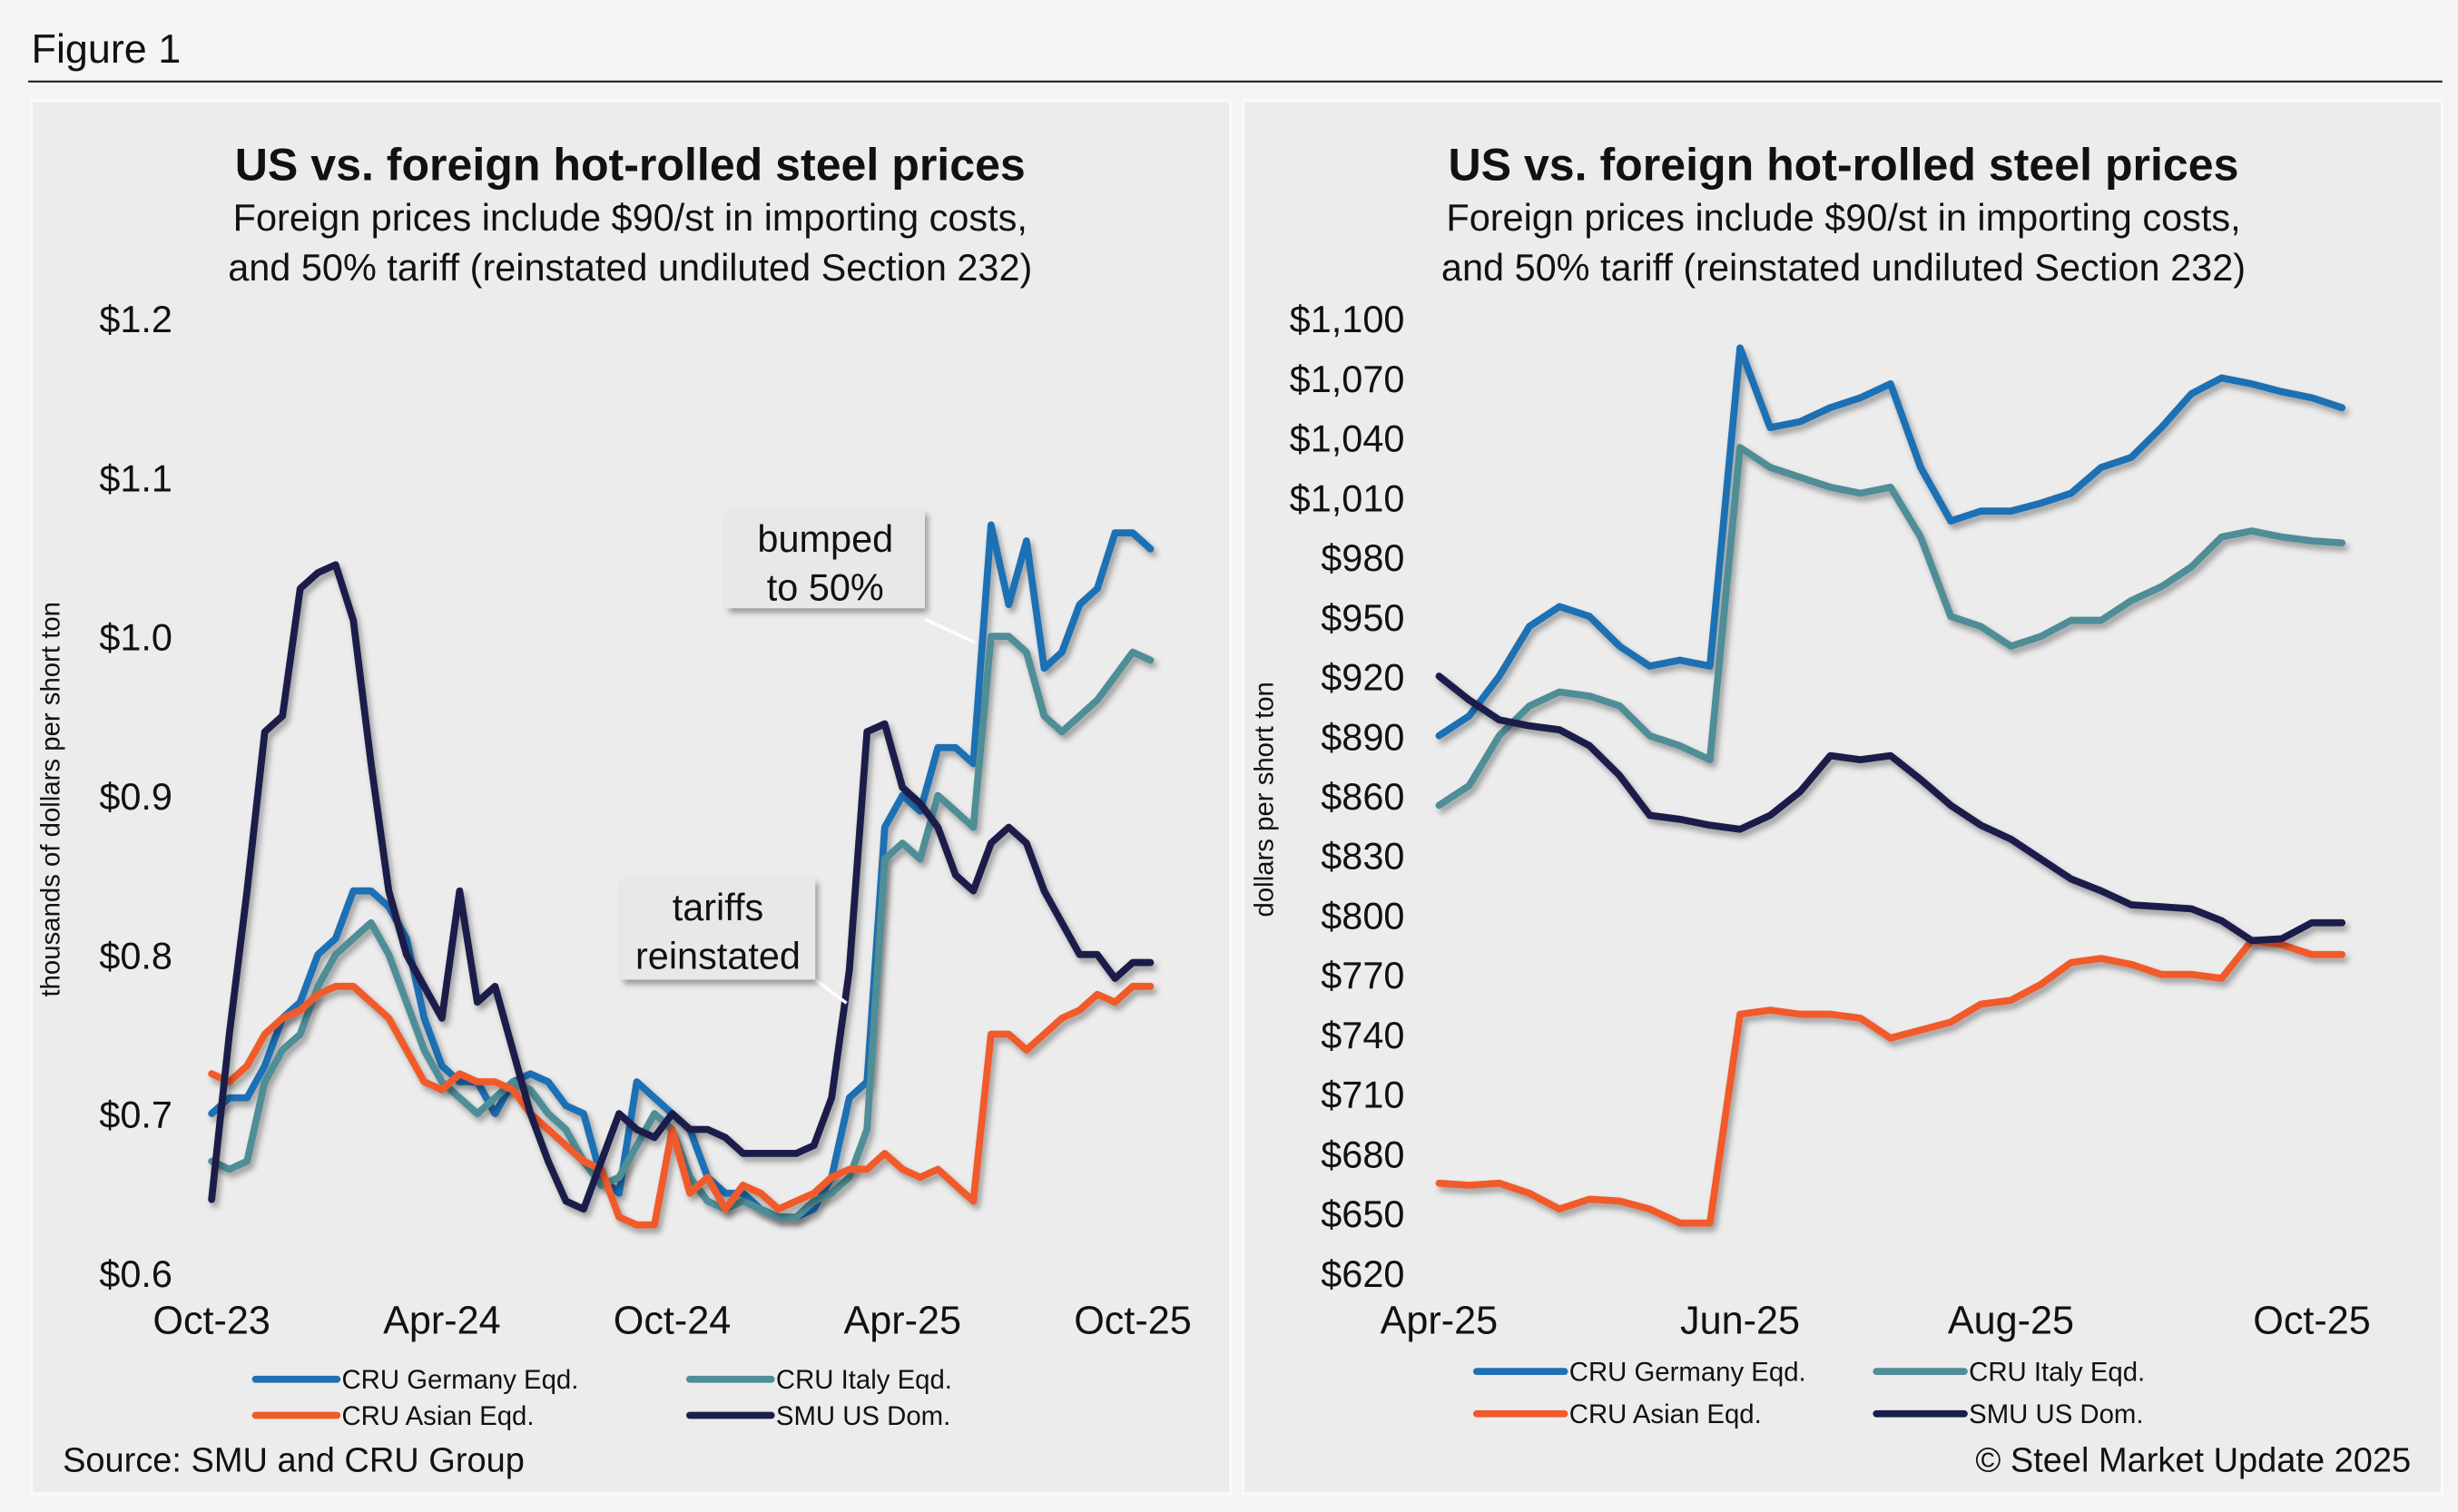  I want to click on annotation-text: reinstated, so click(718, 955).